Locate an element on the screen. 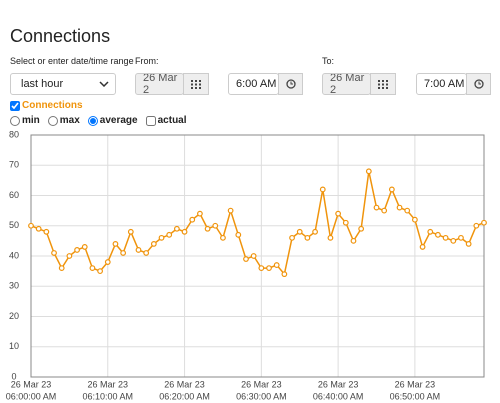 Image resolution: width=500 pixels, height=403 pixels. y-tick-label: 50 is located at coordinates (14, 225).